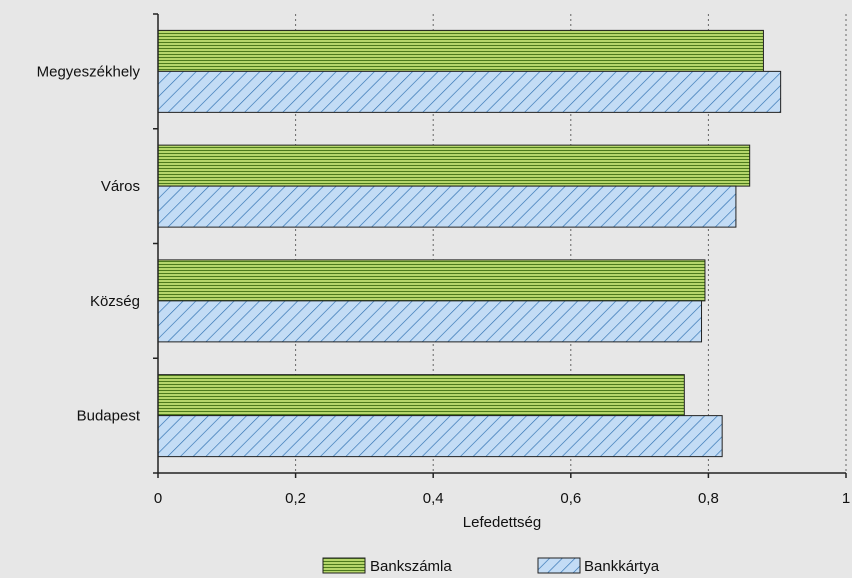  Describe the element at coordinates (502, 522) in the screenshot. I see `x-axis-title: Lefedettség` at that location.